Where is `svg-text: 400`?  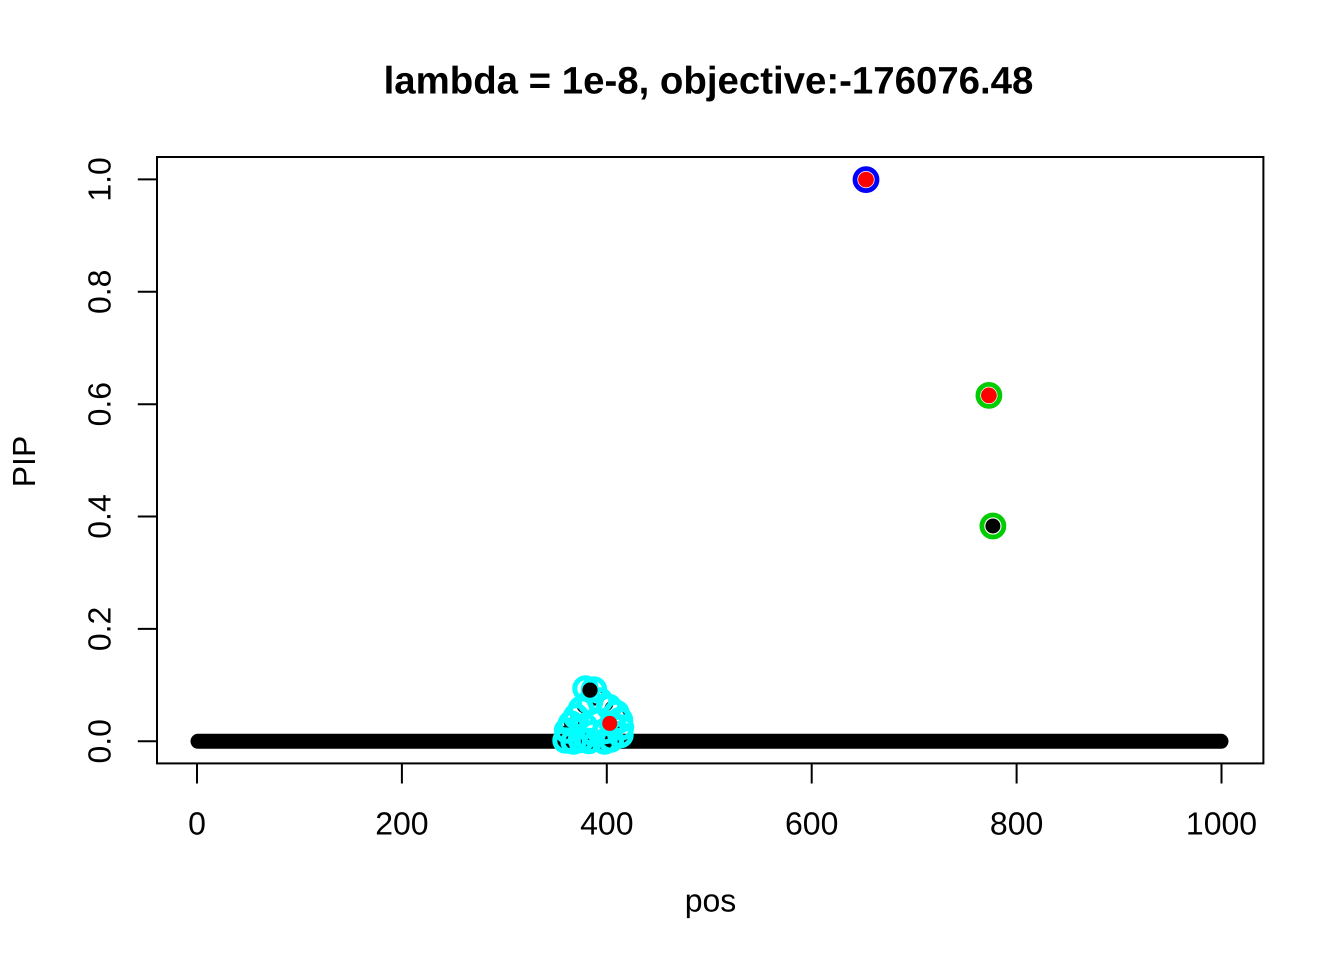 svg-text: 400 is located at coordinates (606, 824).